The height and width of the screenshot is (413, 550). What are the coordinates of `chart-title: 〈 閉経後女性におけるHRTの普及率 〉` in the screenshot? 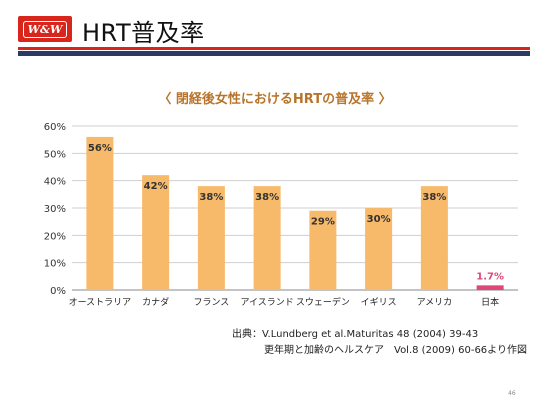 It's located at (275, 97).